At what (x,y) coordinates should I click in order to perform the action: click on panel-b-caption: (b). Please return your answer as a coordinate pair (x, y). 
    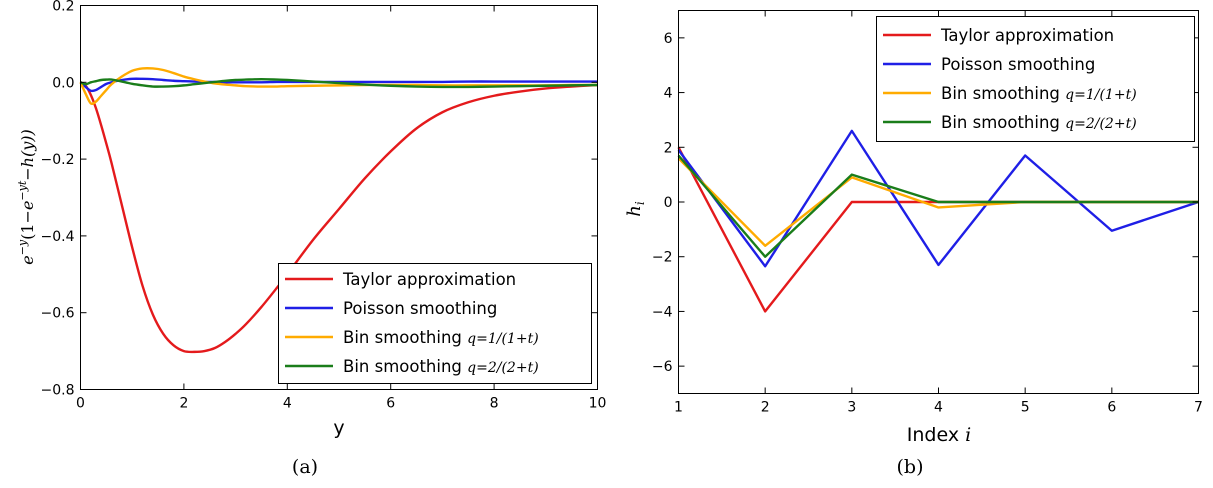
    Looking at the image, I should click on (910, 467).